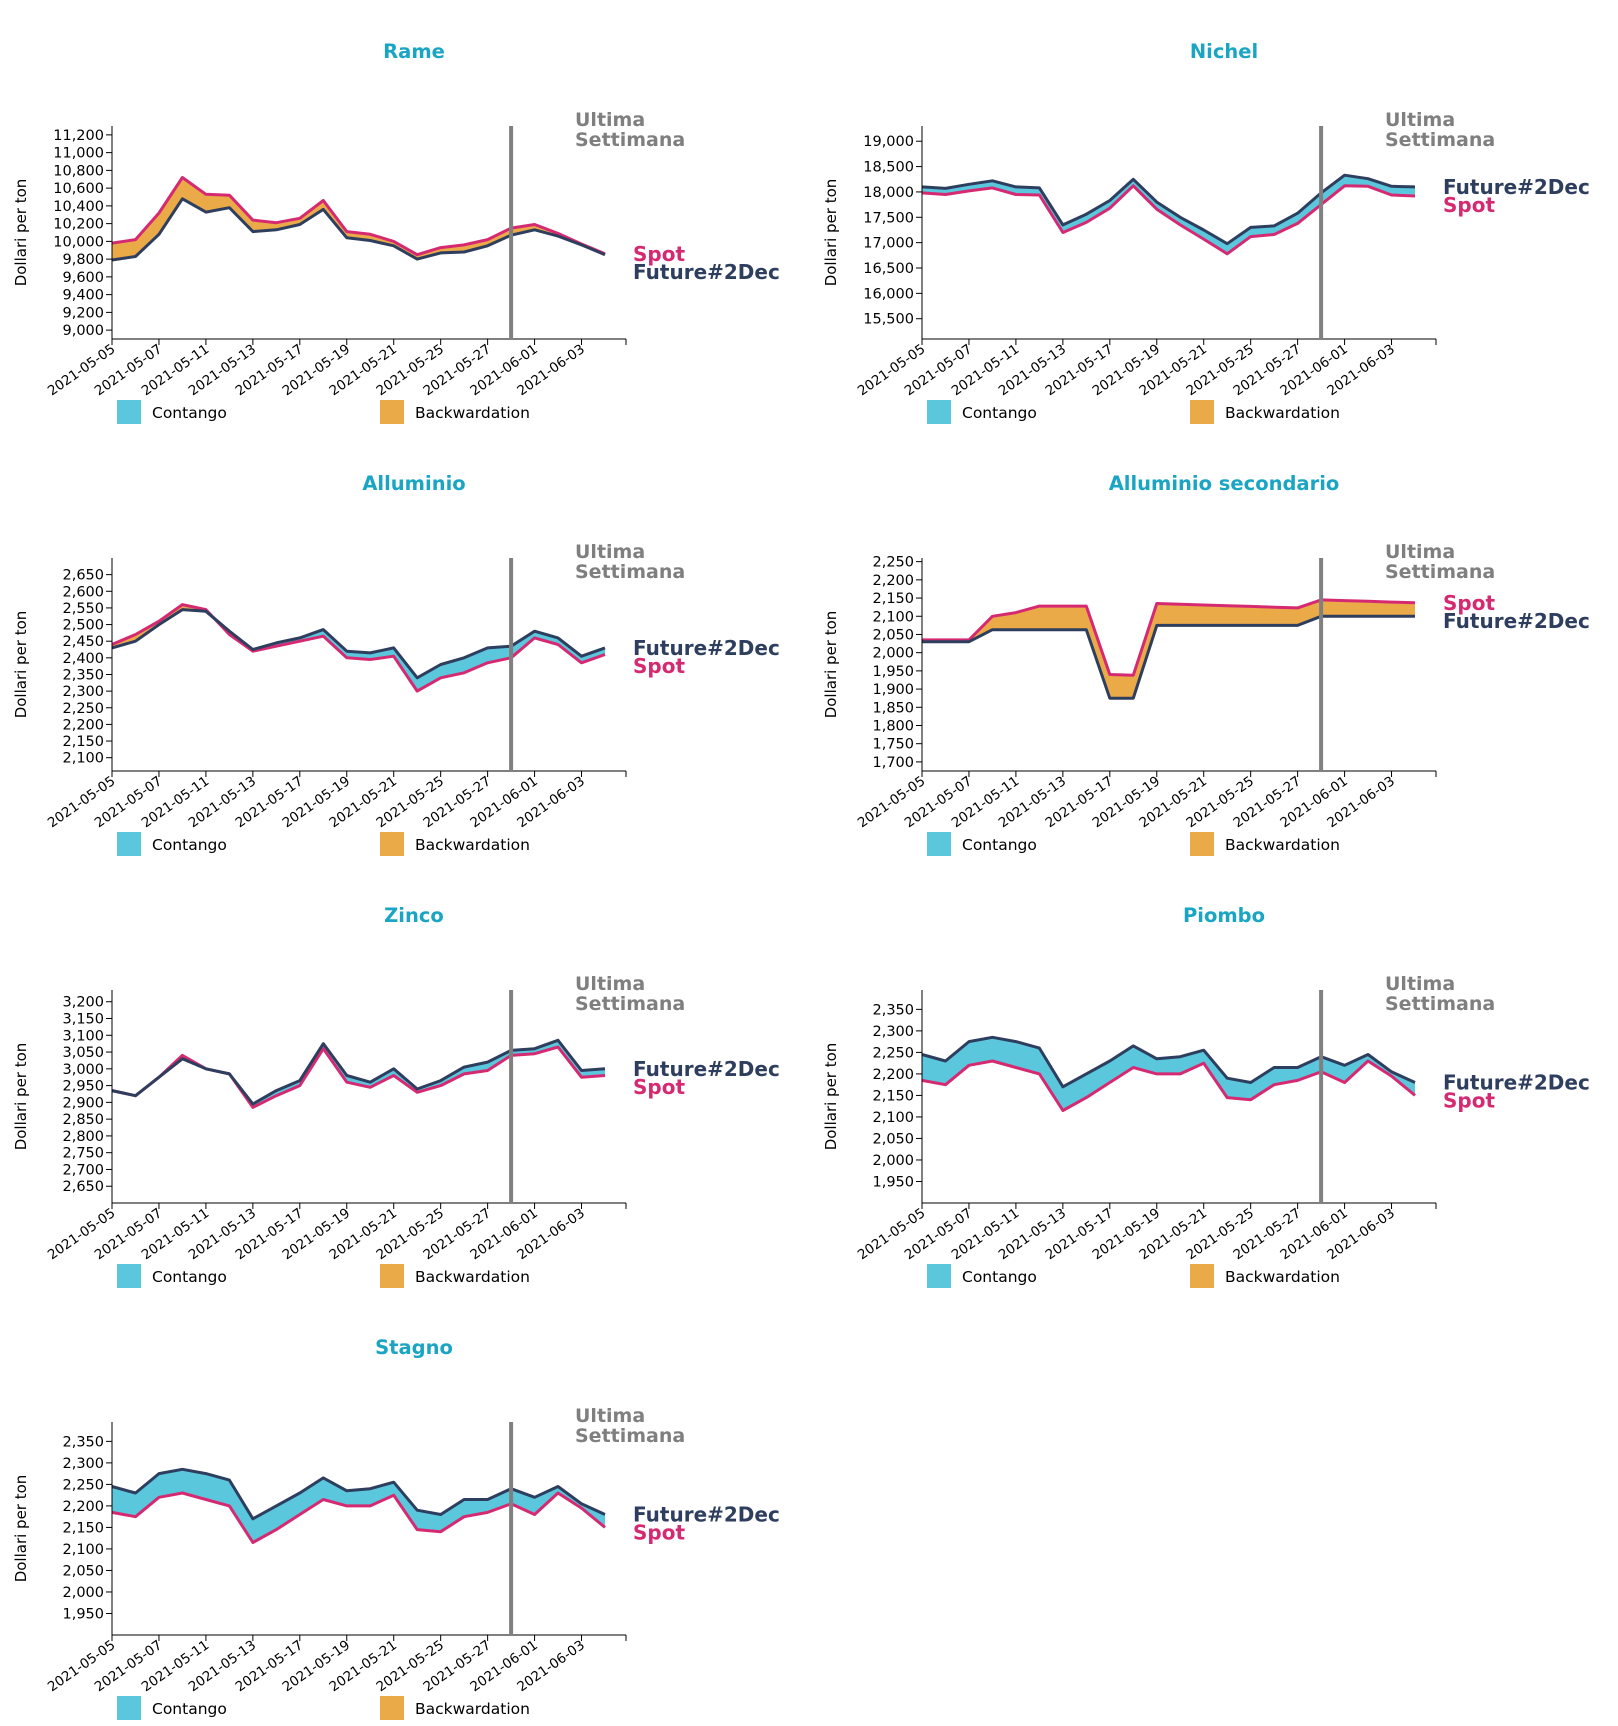  I want to click on y-tick-label: 2,850, so click(83, 1120).